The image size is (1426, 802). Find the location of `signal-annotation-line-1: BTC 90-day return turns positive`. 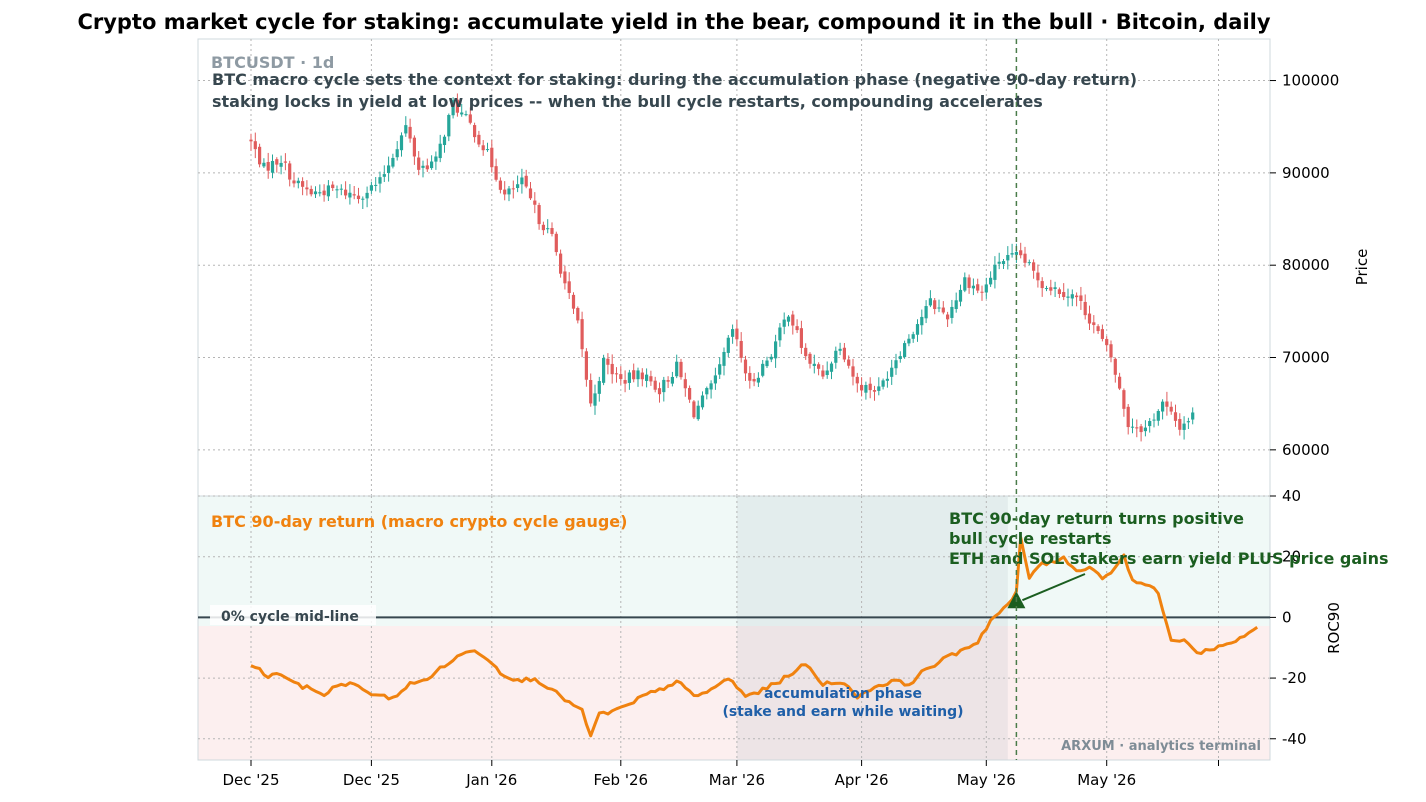

signal-annotation-line-1: BTC 90-day return turns positive is located at coordinates (1096, 518).